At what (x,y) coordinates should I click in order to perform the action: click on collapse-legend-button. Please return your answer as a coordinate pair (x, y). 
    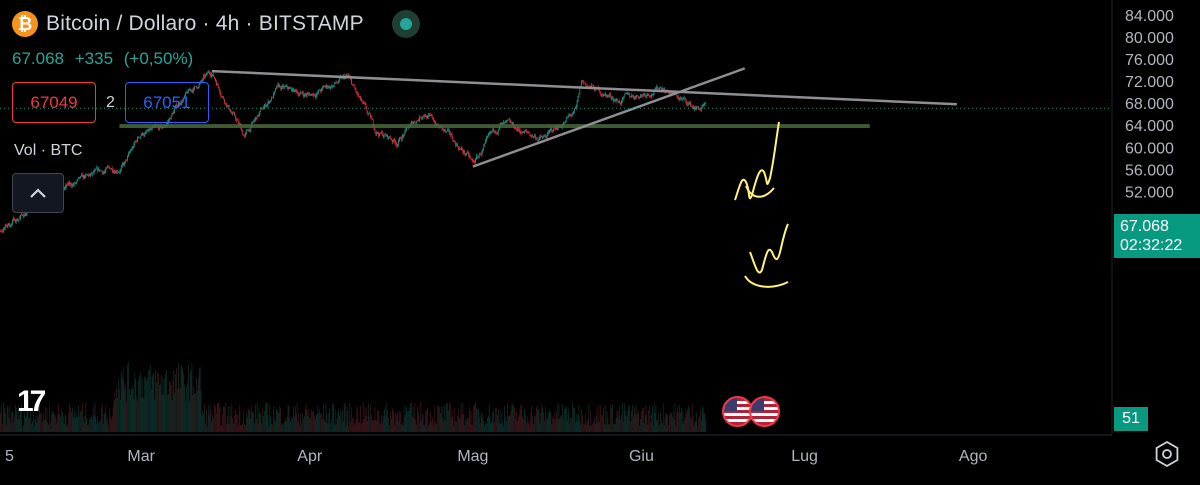
    Looking at the image, I should click on (38, 193).